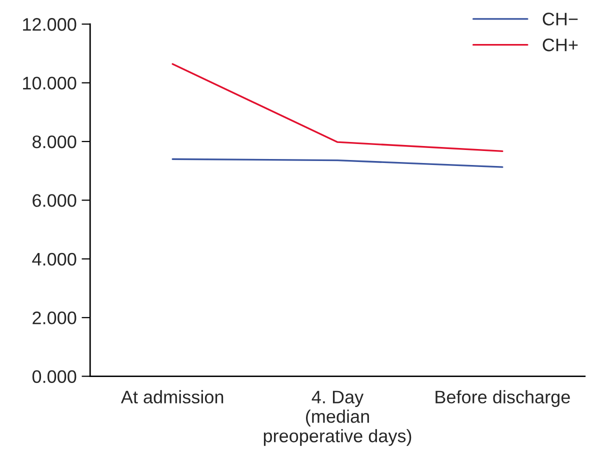  What do you see at coordinates (49, 24) in the screenshot?
I see `y-tick-label: 12.000` at bounding box center [49, 24].